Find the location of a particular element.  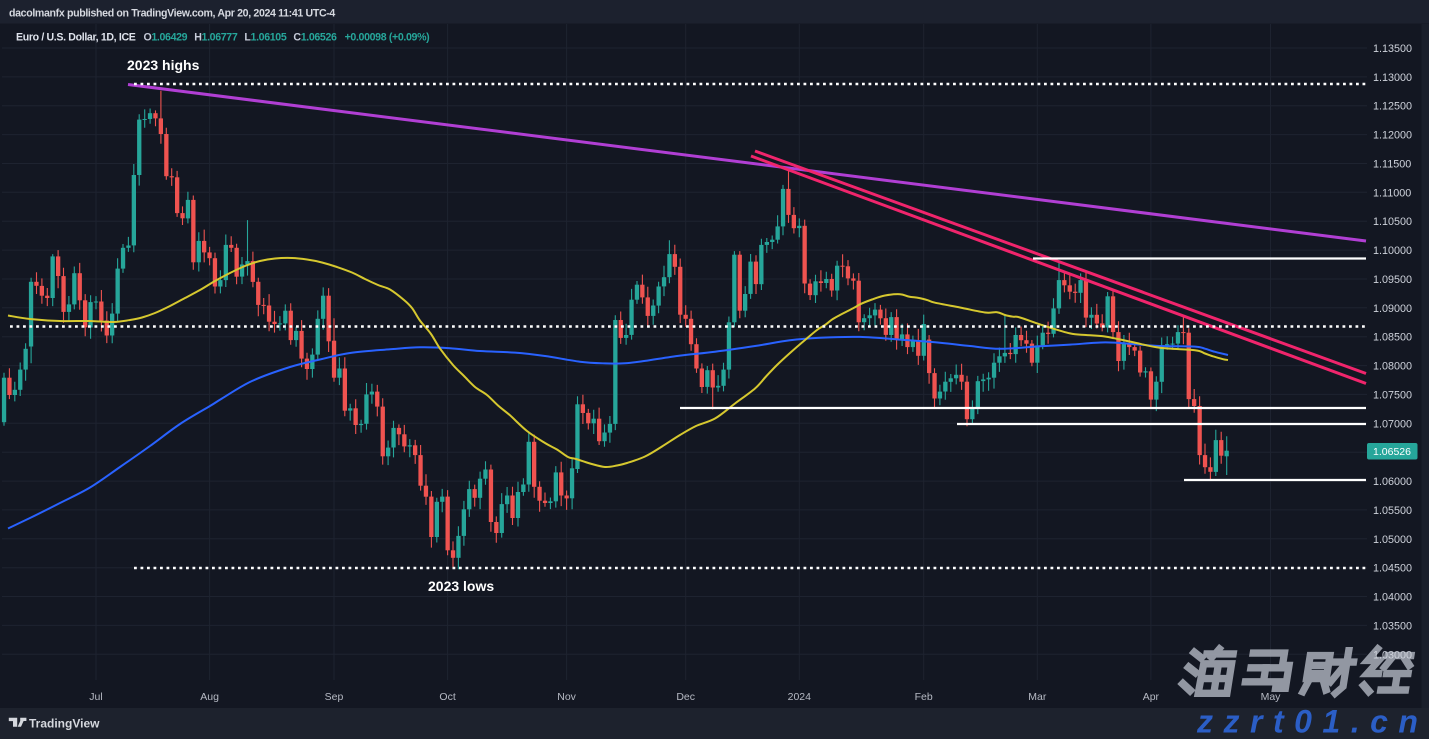

svg-text: 1.06526 is located at coordinates (1392, 452).